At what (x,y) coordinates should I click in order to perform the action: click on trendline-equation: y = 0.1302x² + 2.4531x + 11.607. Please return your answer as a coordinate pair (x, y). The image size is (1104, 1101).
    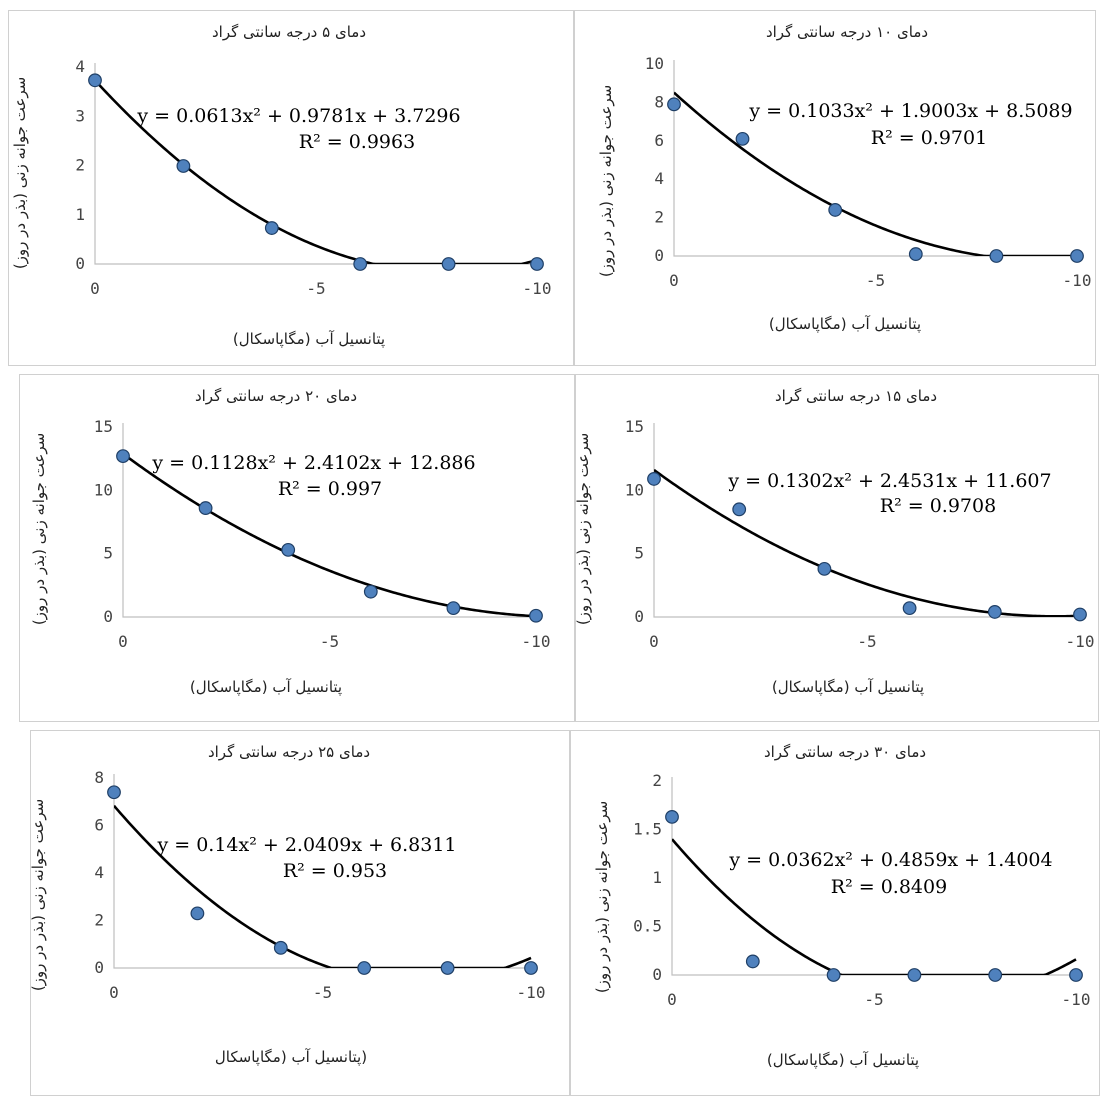
    Looking at the image, I should click on (889, 481).